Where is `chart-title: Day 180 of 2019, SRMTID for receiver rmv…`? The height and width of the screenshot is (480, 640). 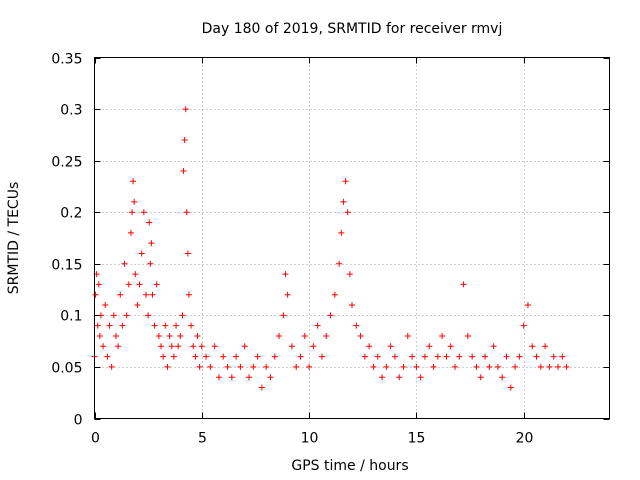 chart-title: Day 180 of 2019, SRMTID for receiver rmv… is located at coordinates (352, 29).